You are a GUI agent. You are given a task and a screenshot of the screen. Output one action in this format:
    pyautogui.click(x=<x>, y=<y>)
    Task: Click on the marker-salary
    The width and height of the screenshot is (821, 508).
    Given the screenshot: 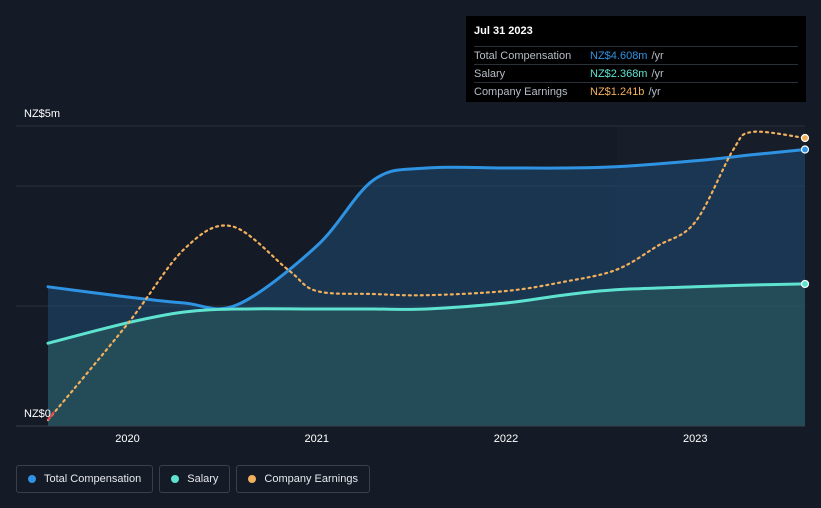 What is the action you would take?
    pyautogui.click(x=805, y=284)
    